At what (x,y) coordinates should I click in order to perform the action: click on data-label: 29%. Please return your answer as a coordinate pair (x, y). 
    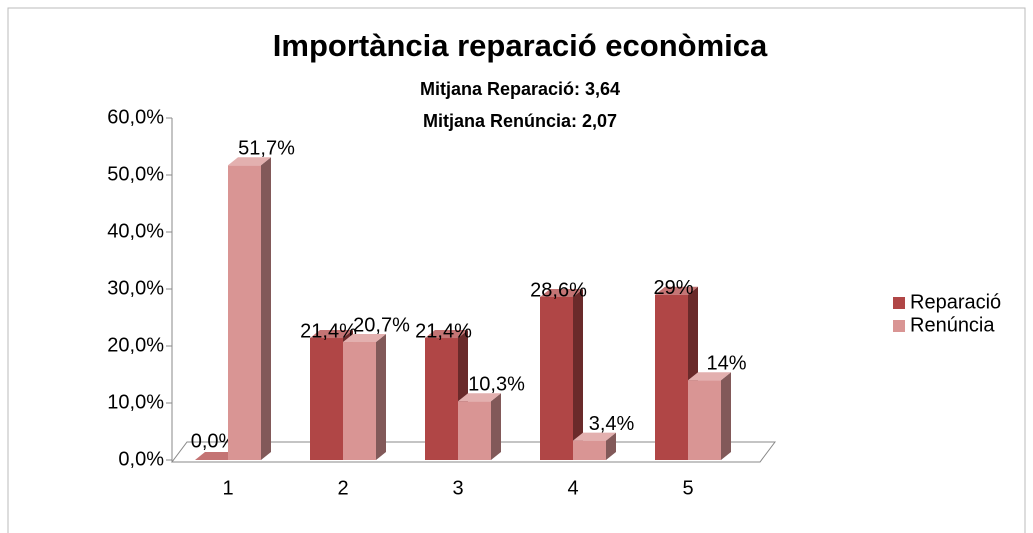
    Looking at the image, I should click on (673, 288).